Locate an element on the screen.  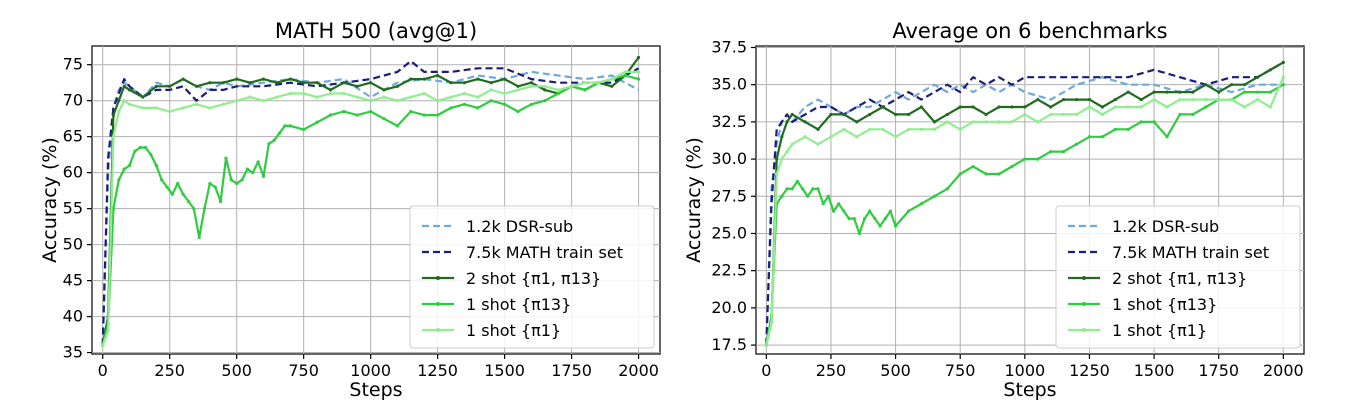
legend-label: 7.5k MATH train set is located at coordinates (544, 252).